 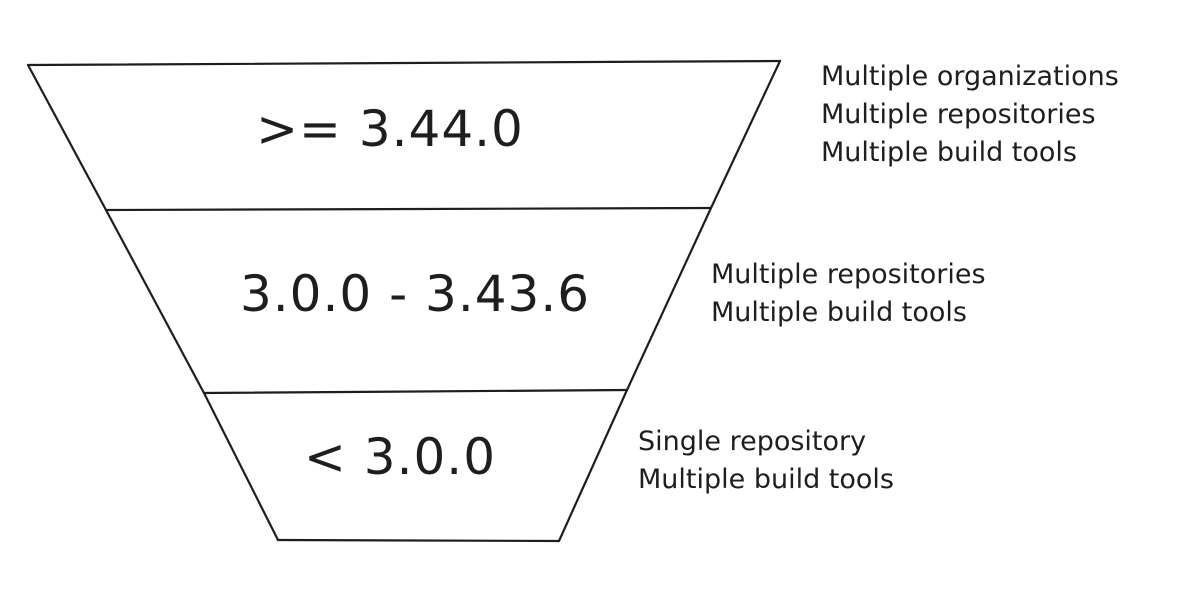 What do you see at coordinates (949, 152) in the screenshot?
I see `tier-1-annotation-line-3: Multiple build tools` at bounding box center [949, 152].